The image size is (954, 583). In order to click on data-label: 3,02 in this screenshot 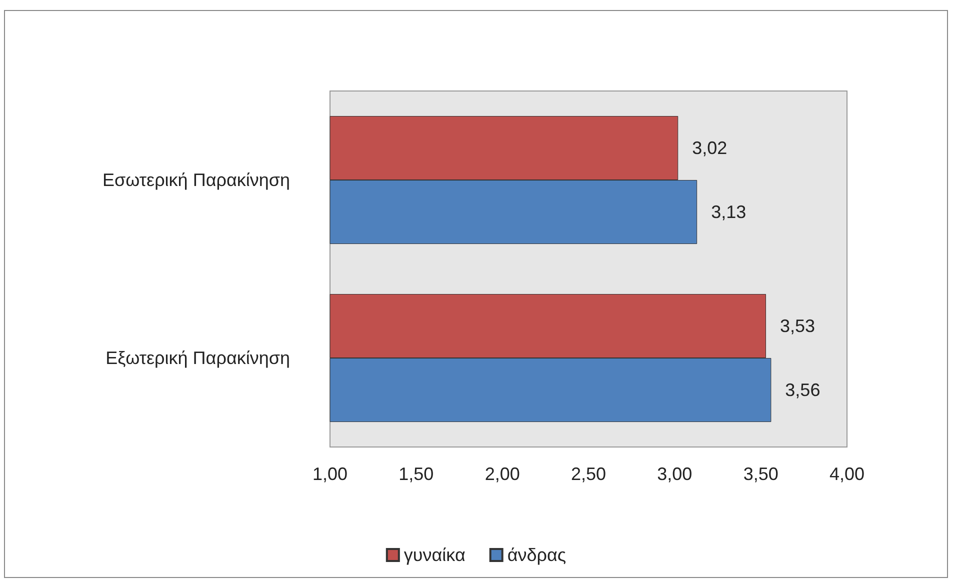, I will do `click(710, 148)`.